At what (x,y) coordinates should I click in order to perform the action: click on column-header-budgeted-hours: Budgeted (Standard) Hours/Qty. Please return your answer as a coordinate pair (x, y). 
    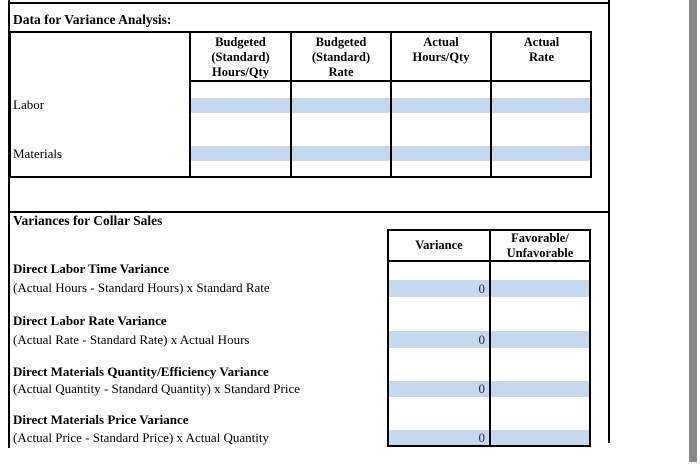
    Looking at the image, I should click on (240, 57).